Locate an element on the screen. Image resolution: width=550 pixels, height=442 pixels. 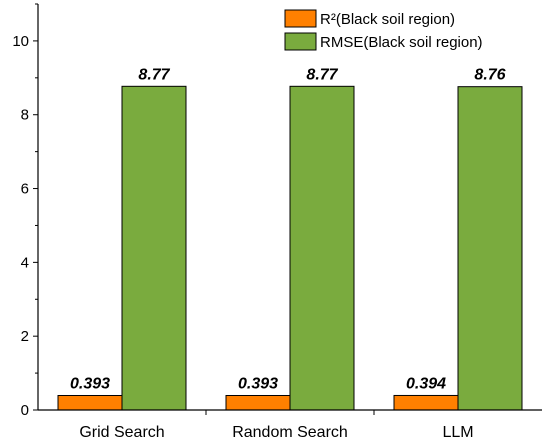
x-tick-label: Random Search is located at coordinates (290, 432).